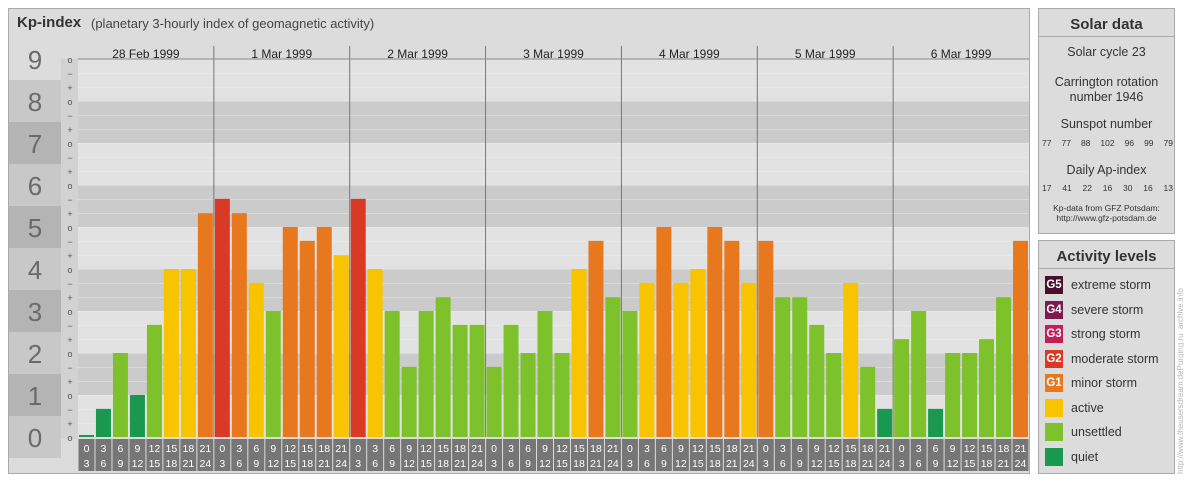 The width and height of the screenshot is (1184, 480). What do you see at coordinates (35, 438) in the screenshot?
I see `y-tick-label: 0` at bounding box center [35, 438].